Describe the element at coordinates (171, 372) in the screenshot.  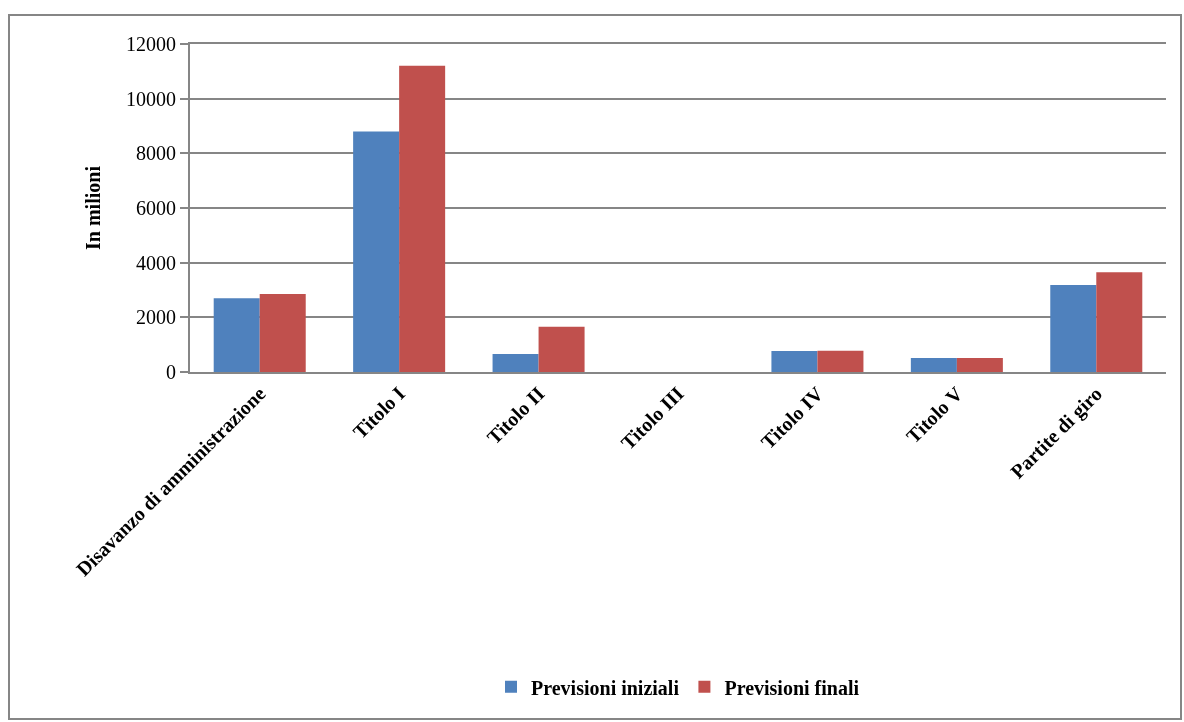
I see `y-tick-label: 0` at that location.